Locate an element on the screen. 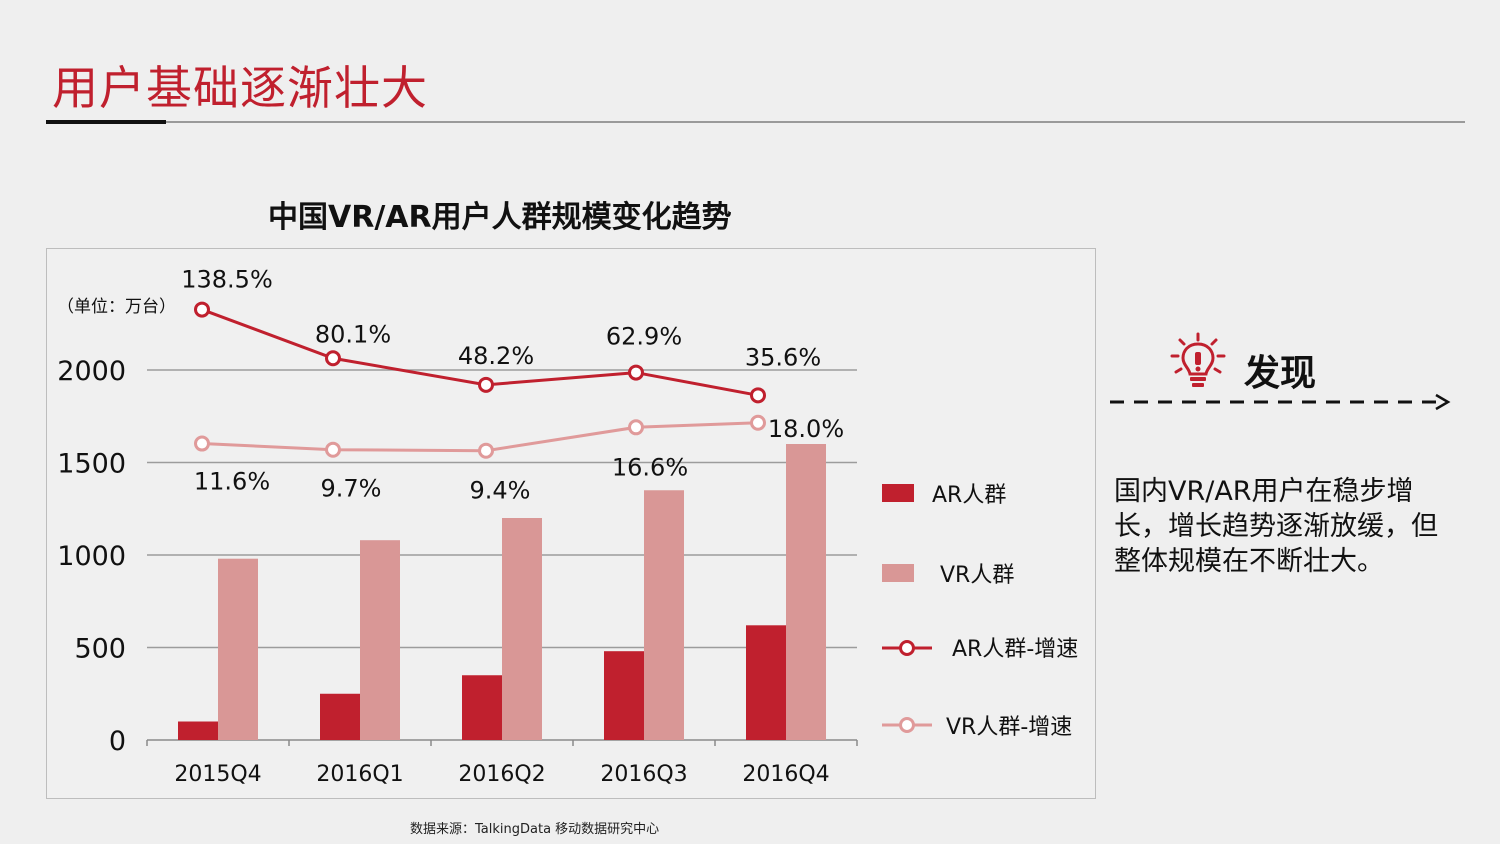 The width and height of the screenshot is (1500, 844). legend-label-ar-growth: AR人群-增速 is located at coordinates (1015, 649).